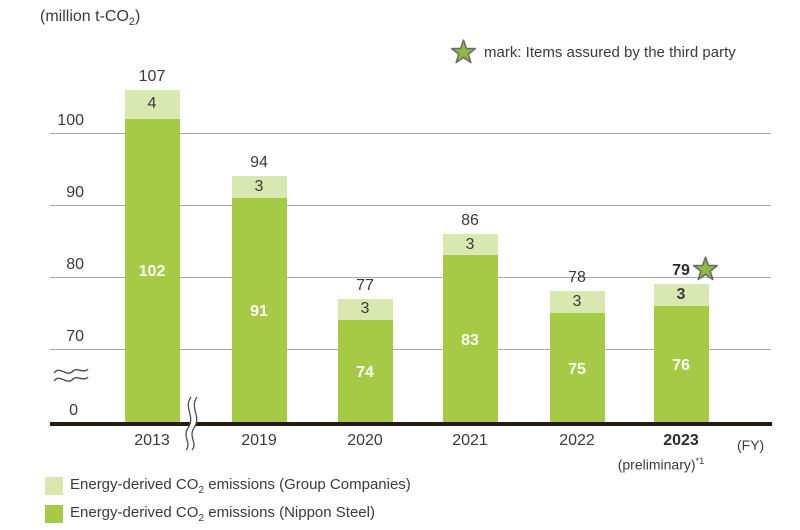  I want to click on x-axis-label-2023: 2023, so click(681, 440).